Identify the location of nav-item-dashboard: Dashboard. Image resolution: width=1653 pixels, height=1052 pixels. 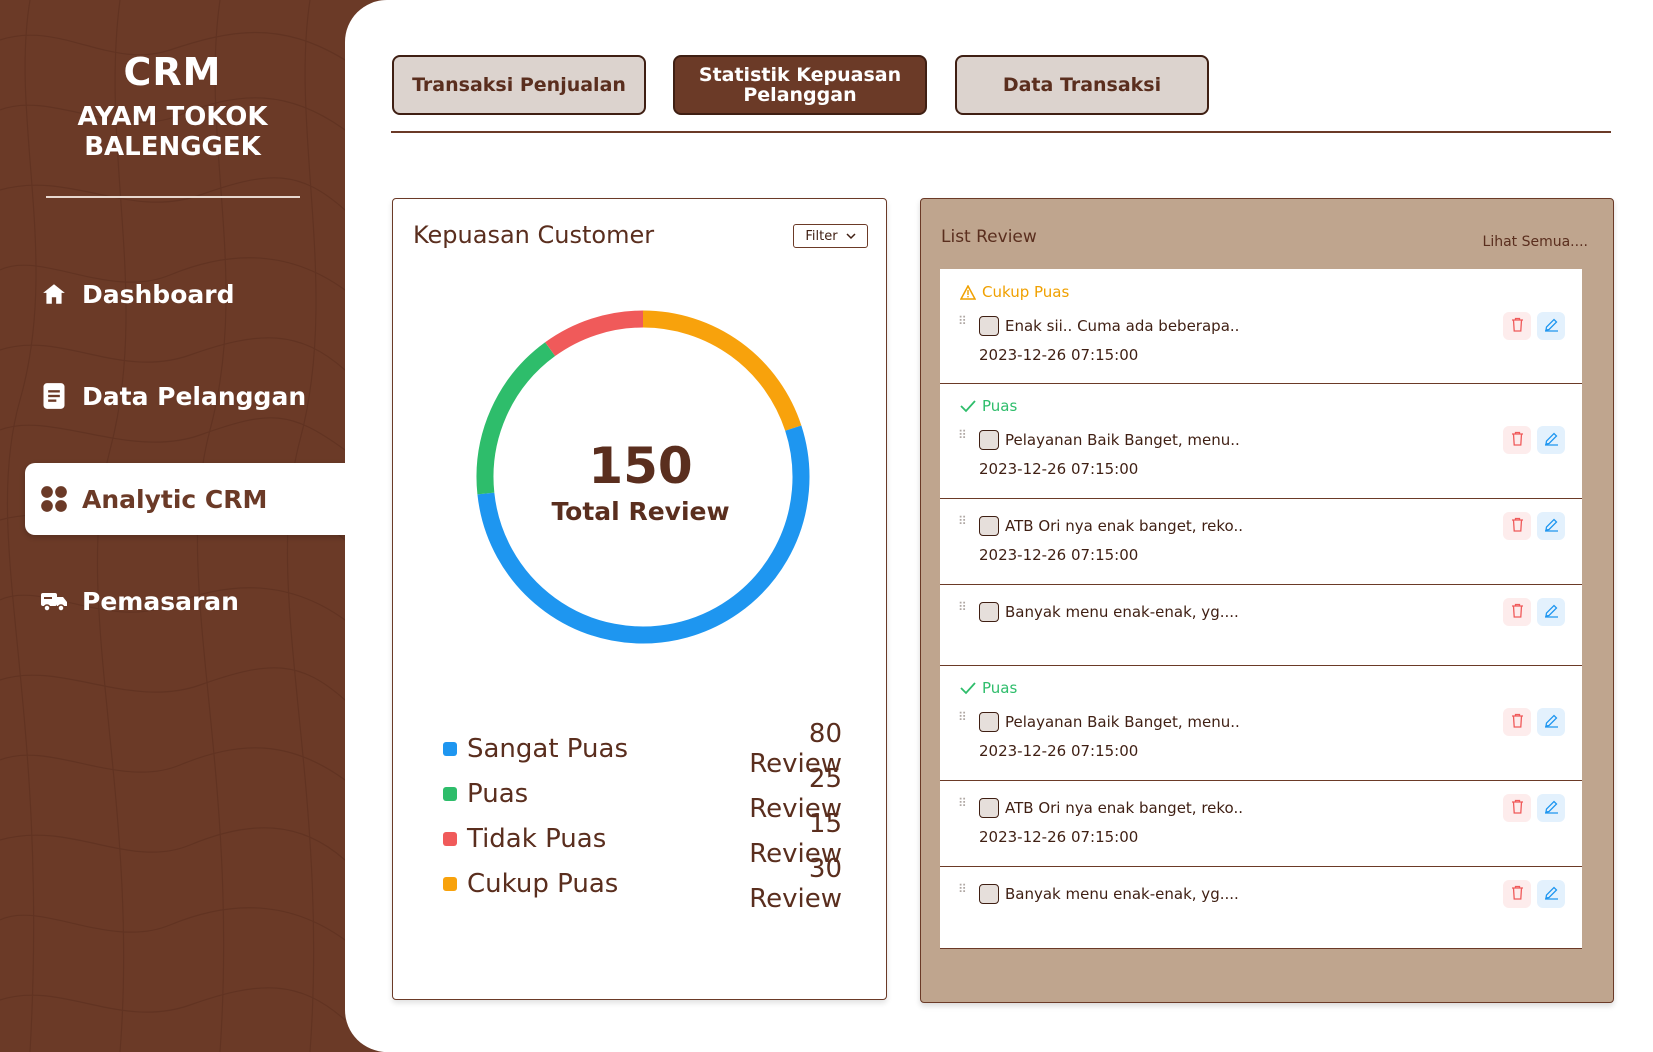
(137, 294).